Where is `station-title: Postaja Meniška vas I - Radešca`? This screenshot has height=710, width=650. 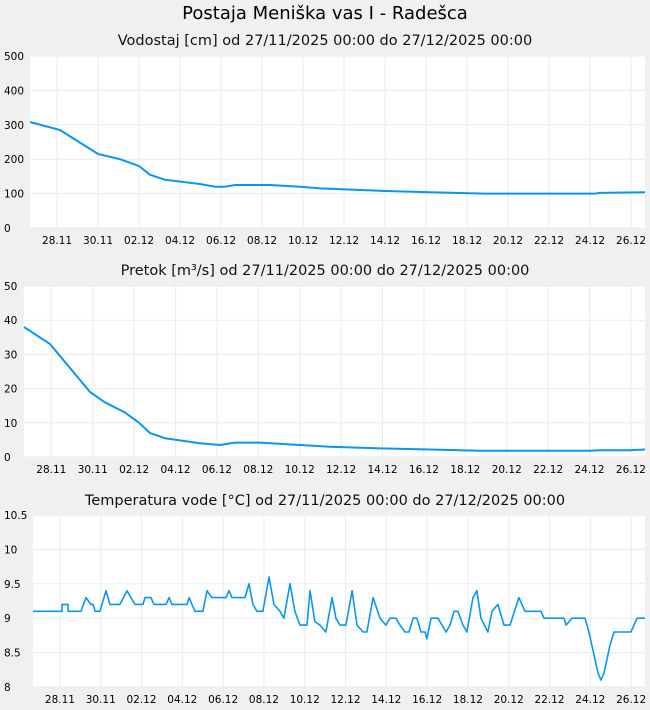 station-title: Postaja Meniška vas I - Radešca is located at coordinates (325, 13).